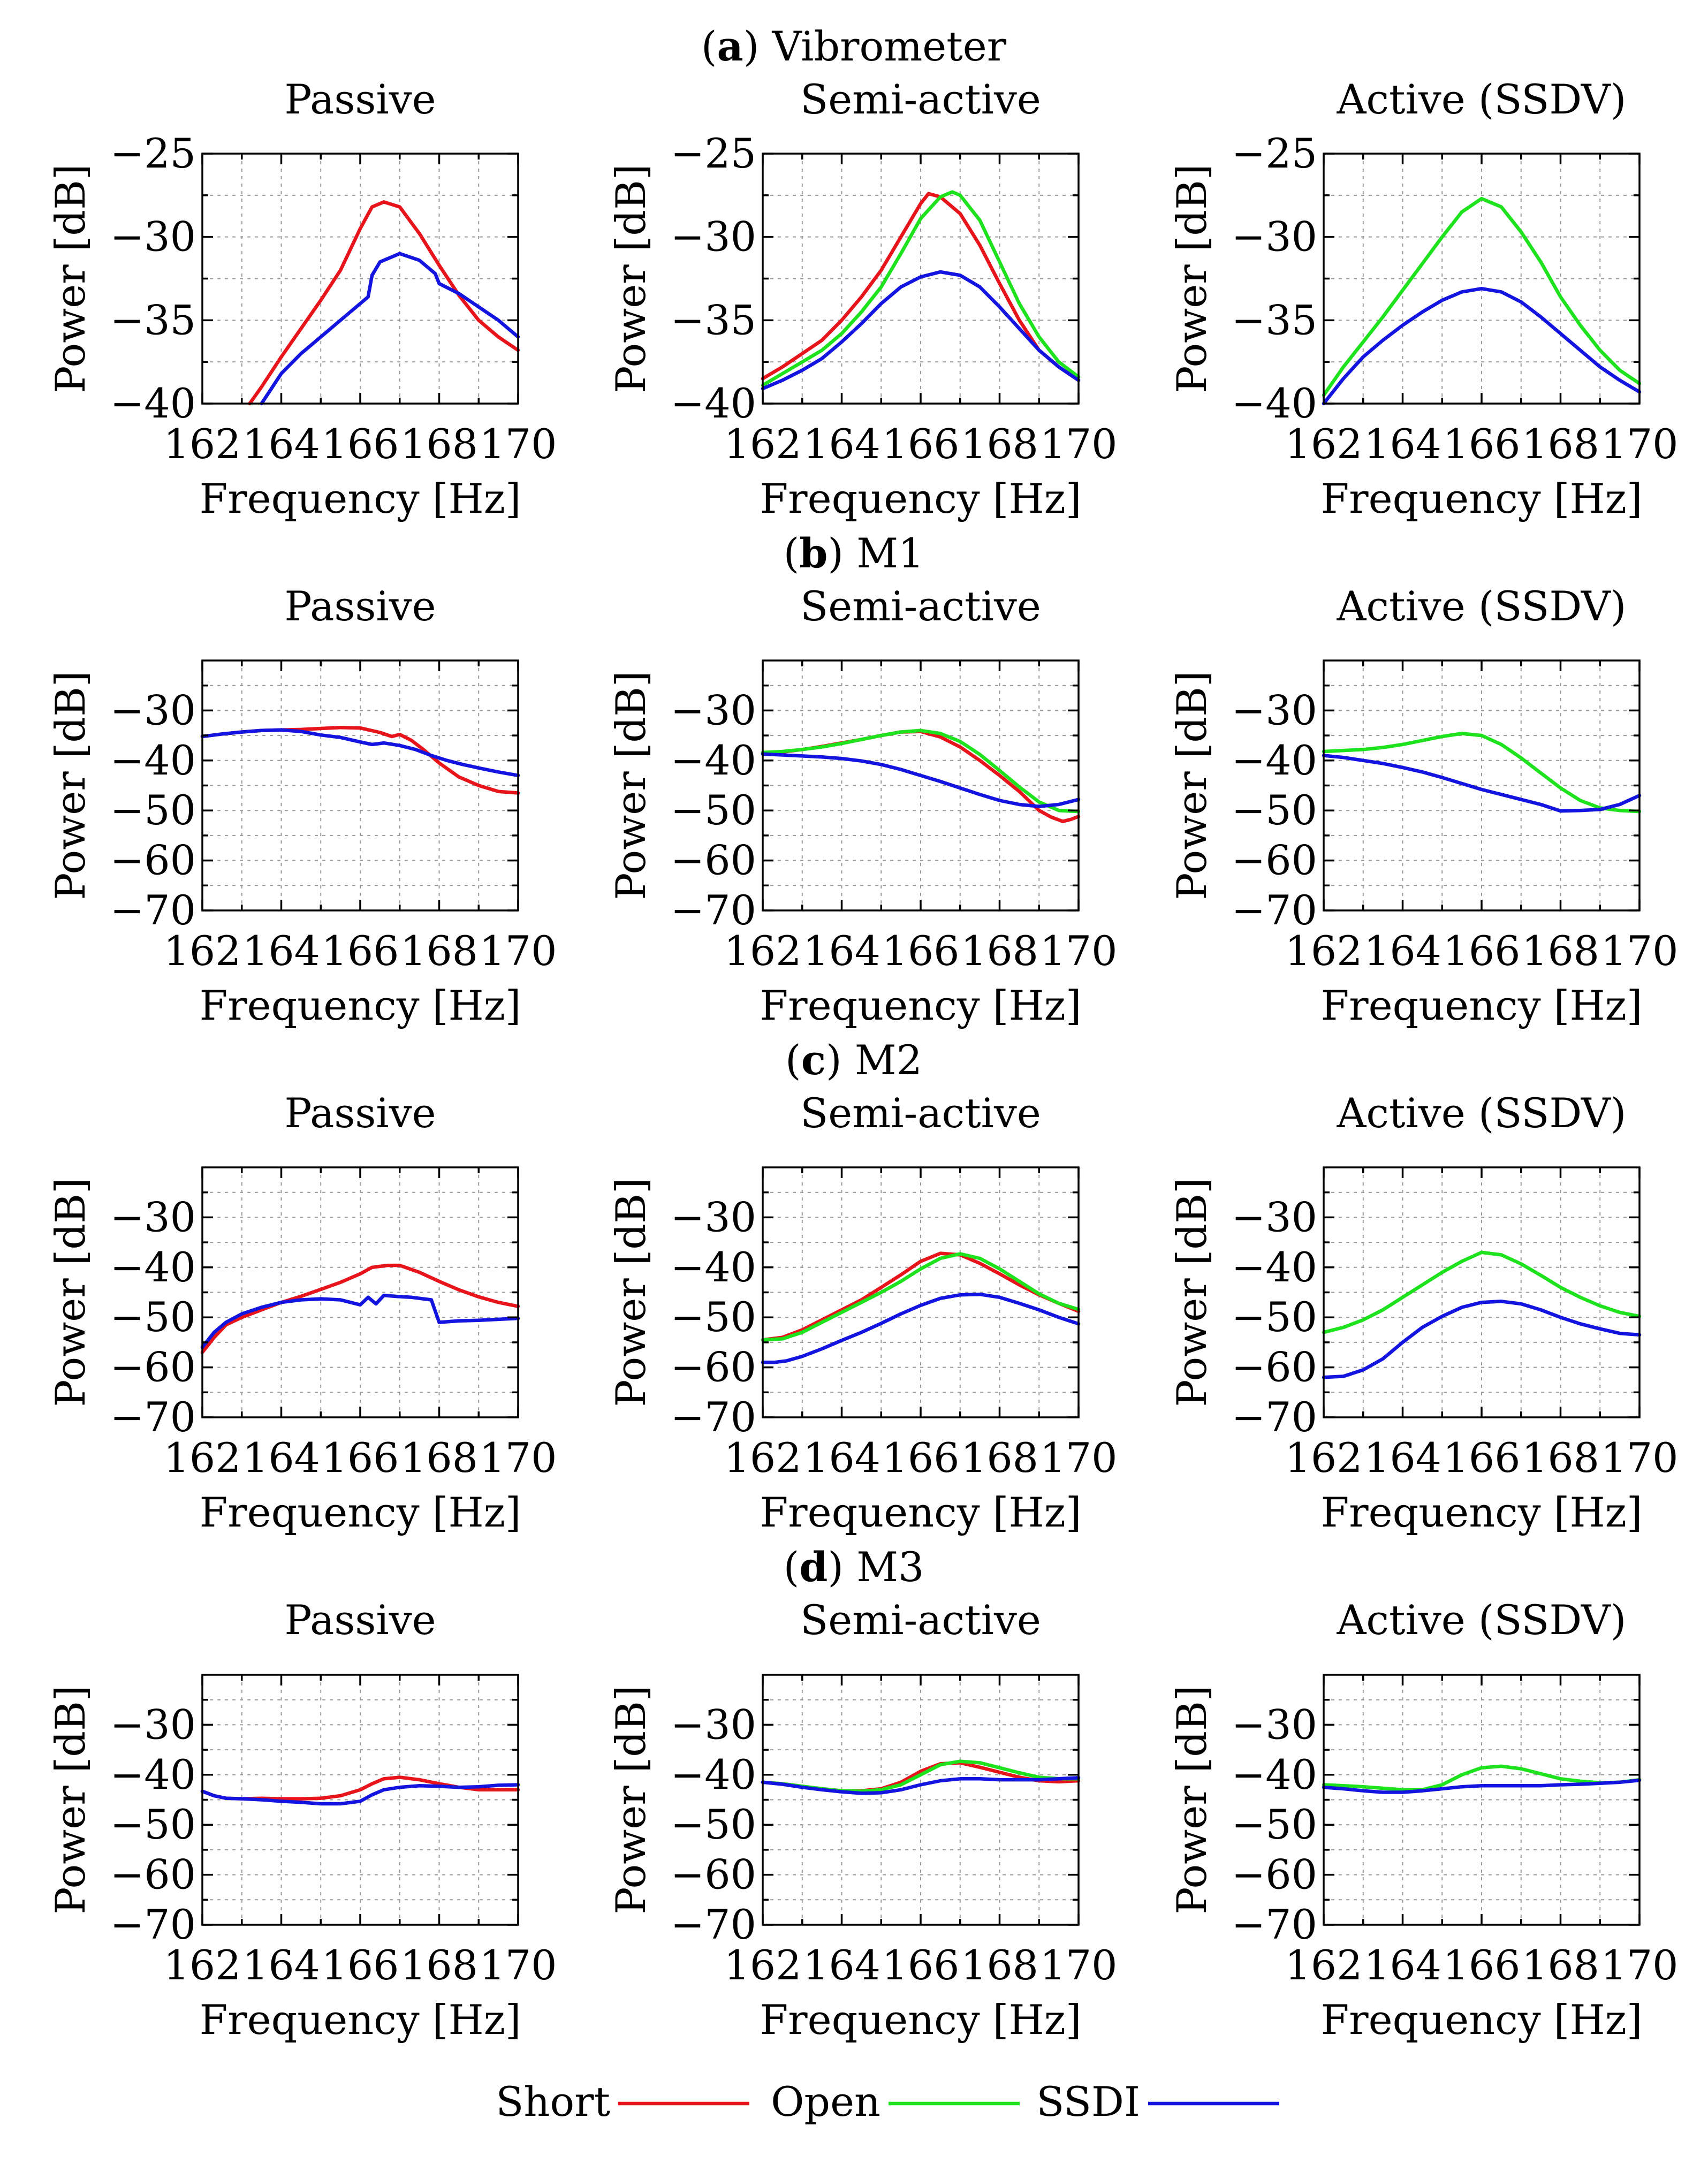 The image size is (1708, 2164). I want to click on legend: Short Open SSDI, so click(887, 2101).